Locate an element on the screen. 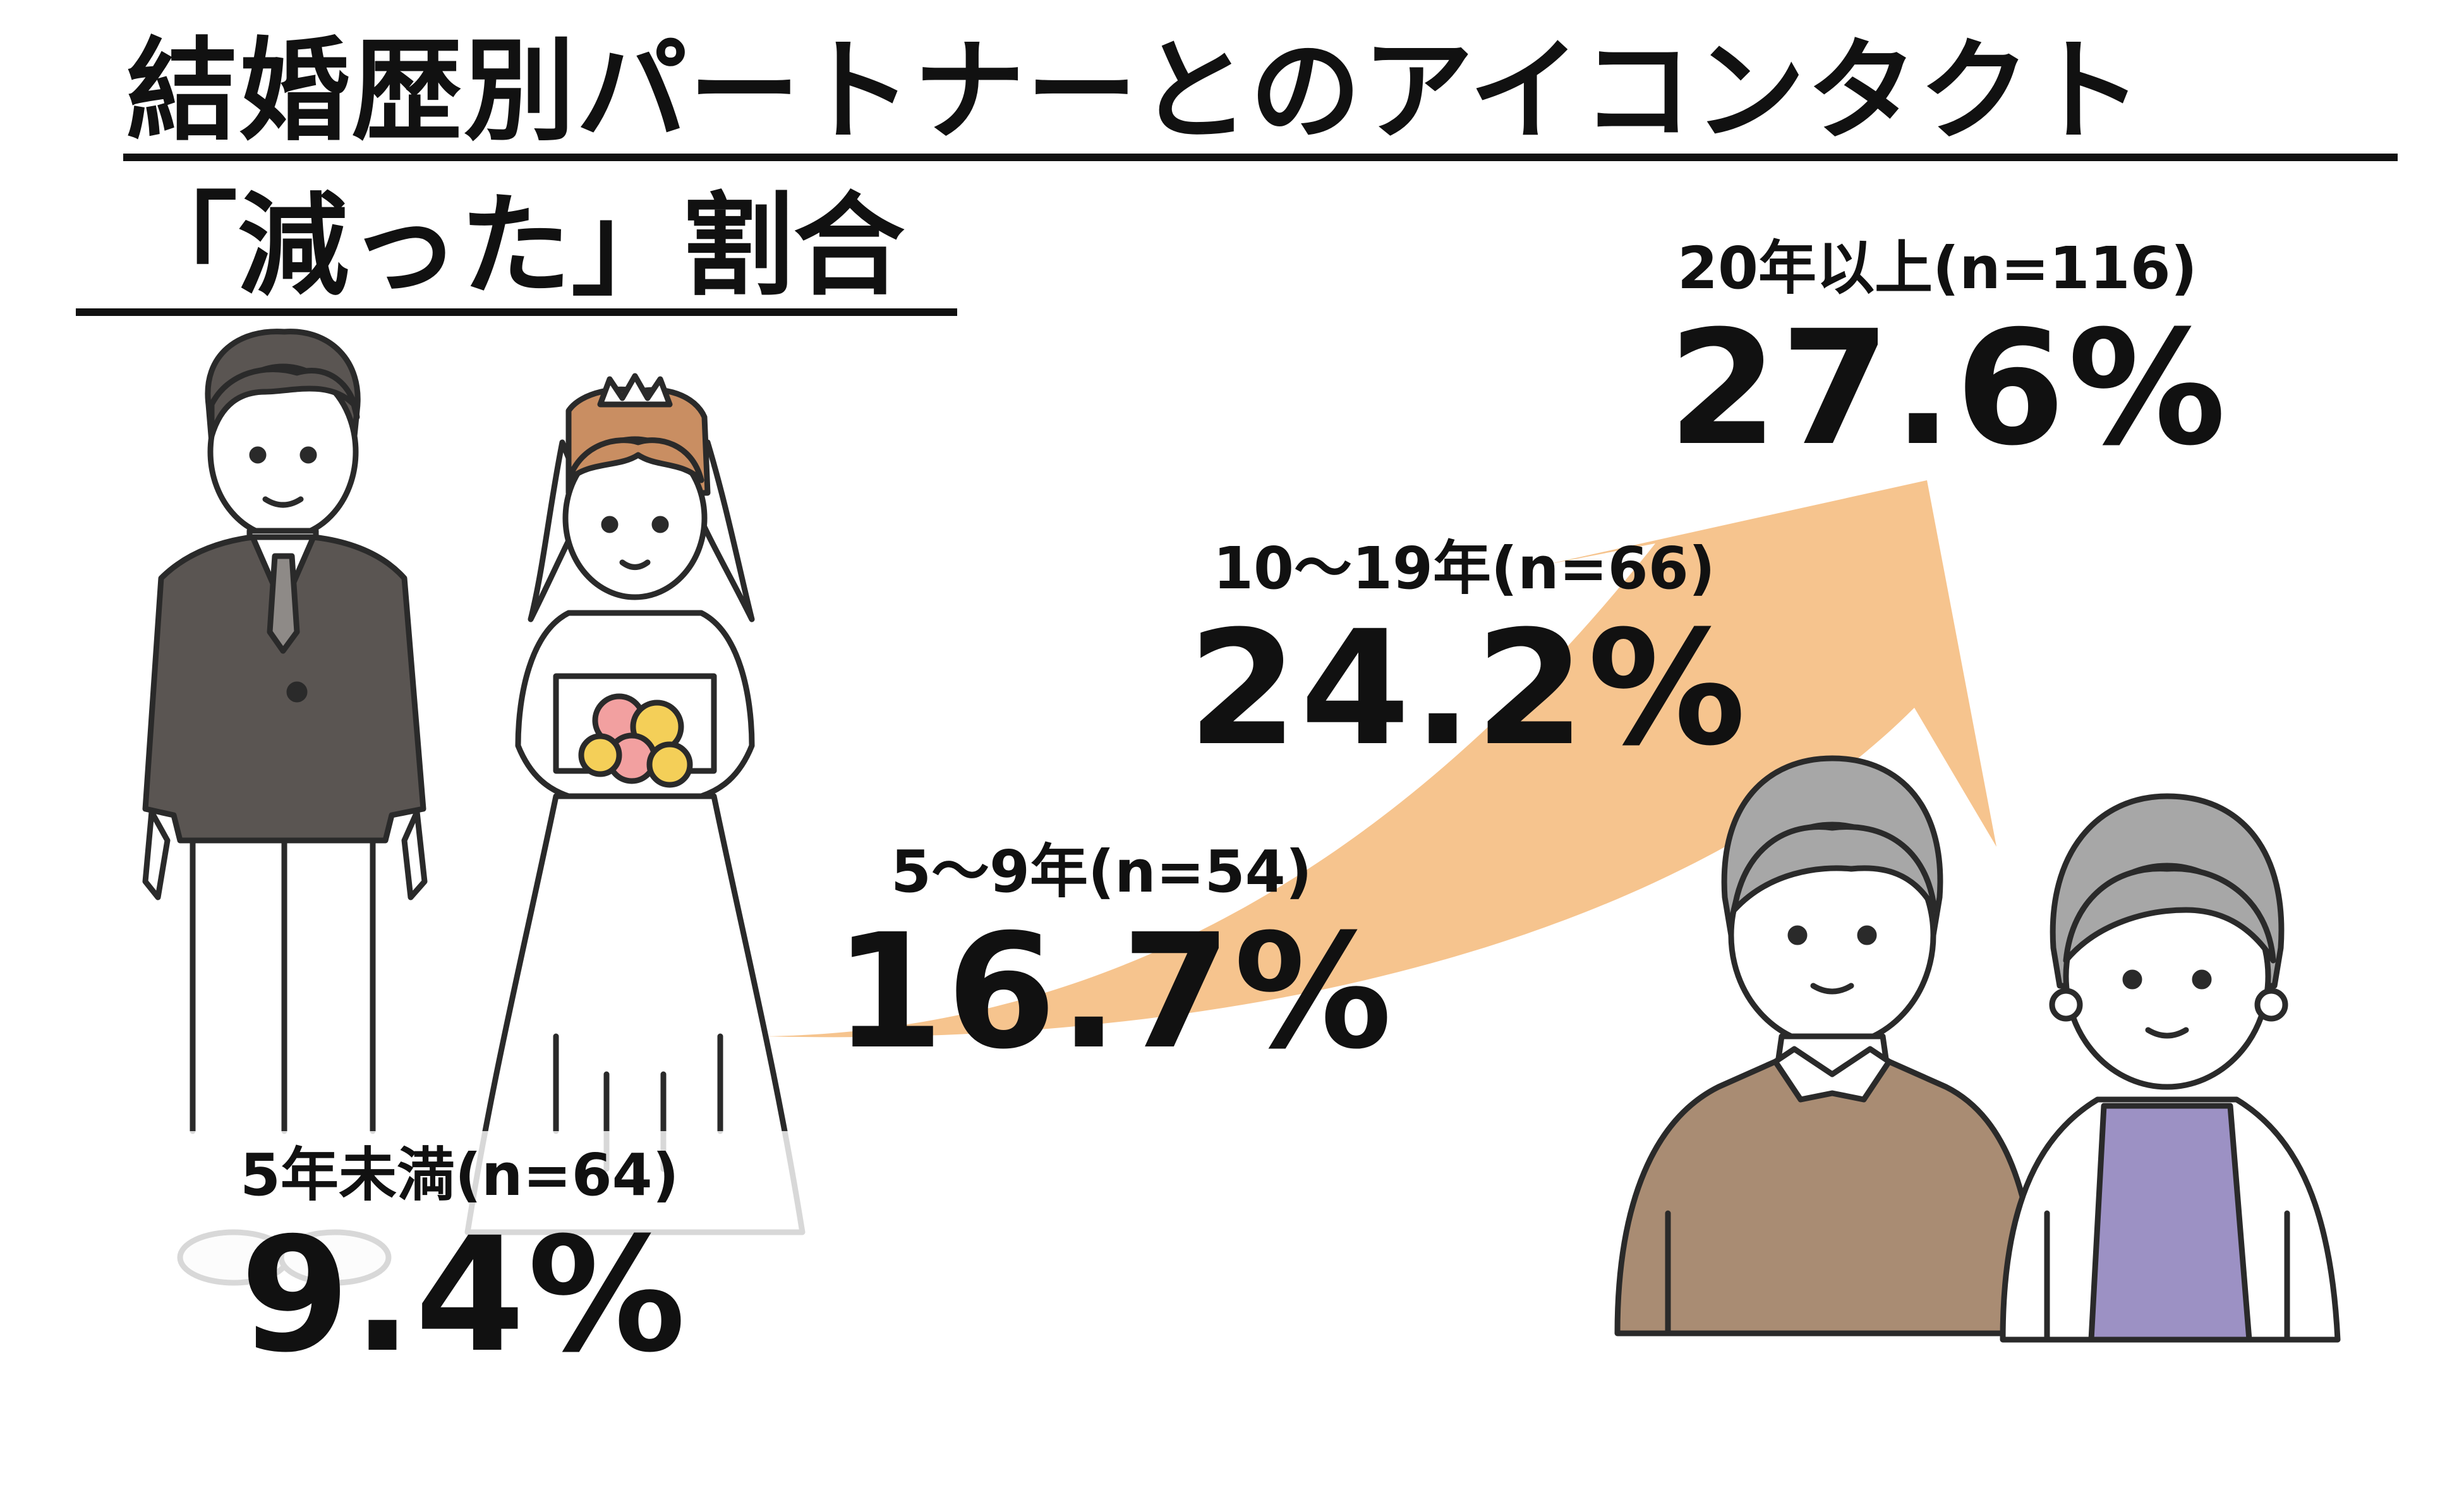  category-label: 10～19年(n=66) is located at coordinates (1464, 568).